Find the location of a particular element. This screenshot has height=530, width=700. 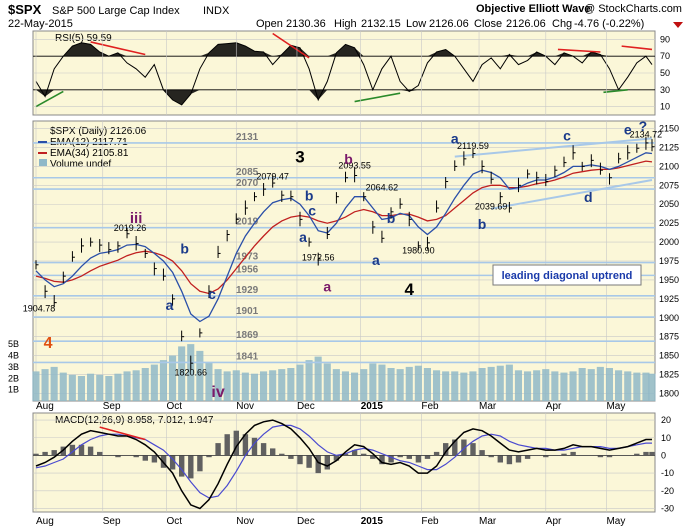

macd-tick-label: 10 is located at coordinates (666, 438).